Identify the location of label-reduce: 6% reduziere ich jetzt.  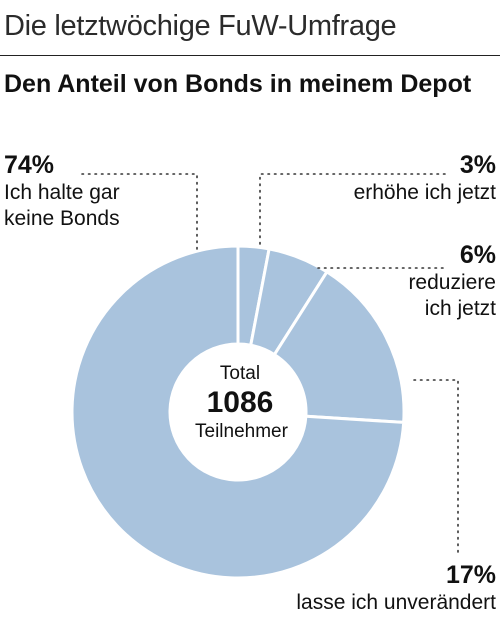
(396, 281).